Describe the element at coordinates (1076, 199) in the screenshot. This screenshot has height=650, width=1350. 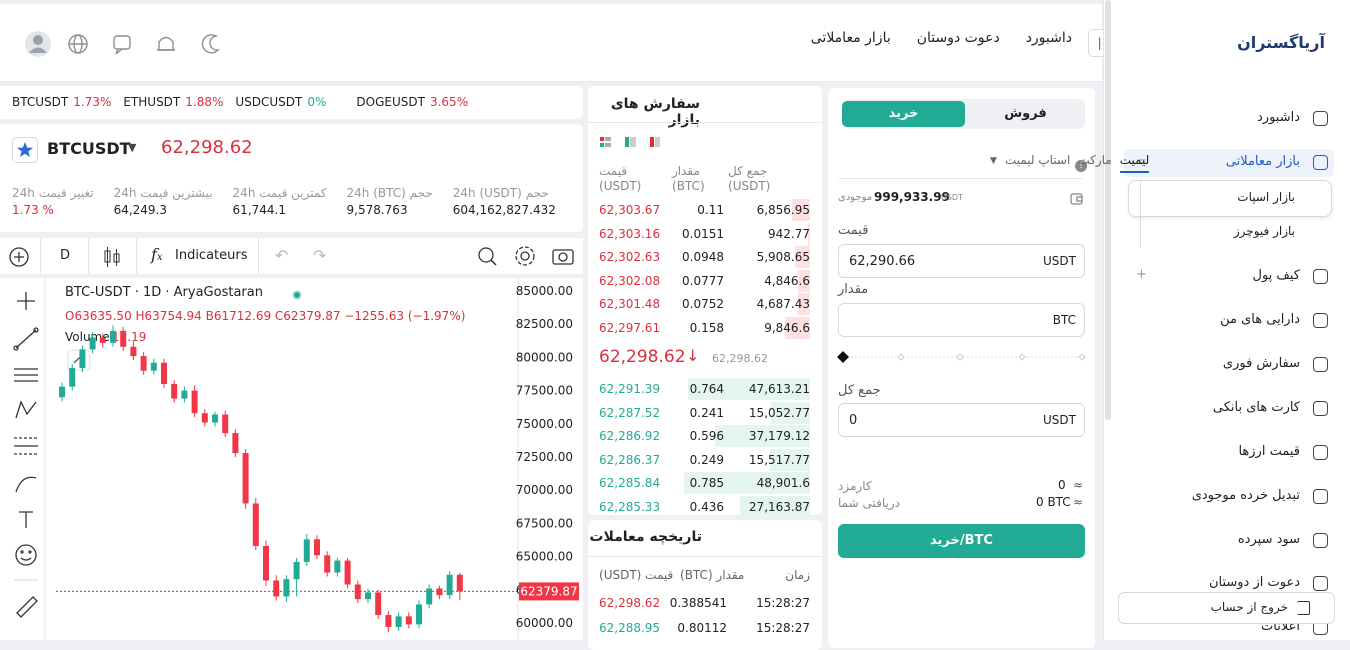
I see `wallet-icon` at that location.